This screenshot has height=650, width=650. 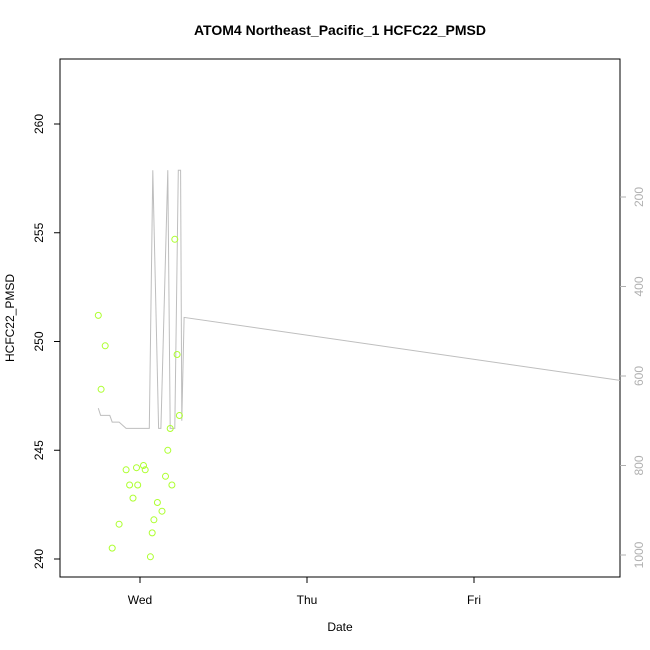 I want to click on x-axis: Wed Thu Fri, so click(x=304, y=592).